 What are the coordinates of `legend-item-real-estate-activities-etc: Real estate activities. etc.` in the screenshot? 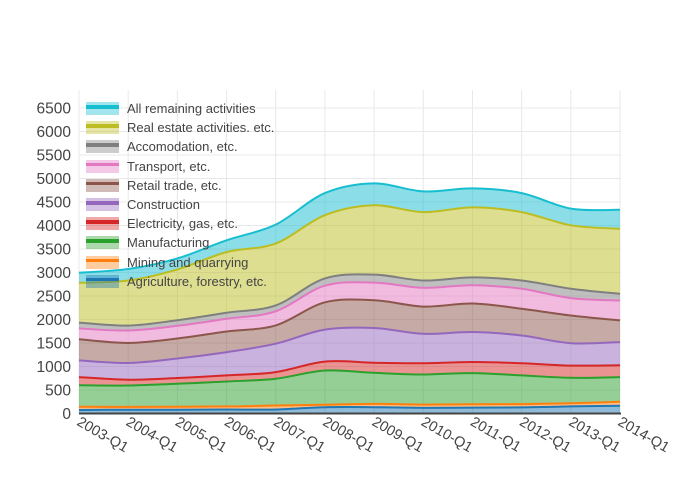 It's located at (180, 127).